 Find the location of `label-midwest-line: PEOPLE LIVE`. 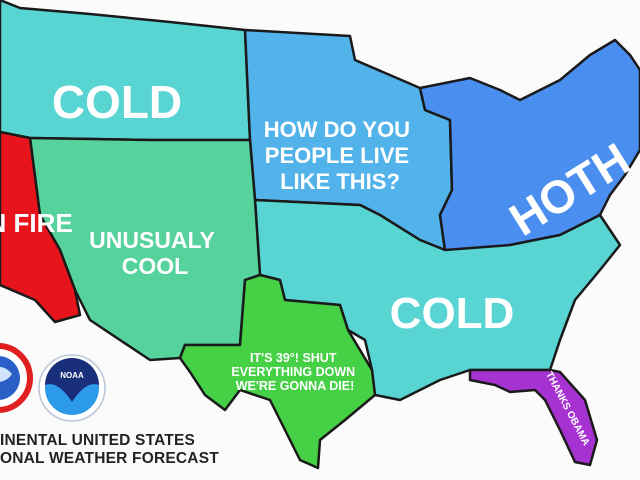

label-midwest-line: PEOPLE LIVE is located at coordinates (337, 155).